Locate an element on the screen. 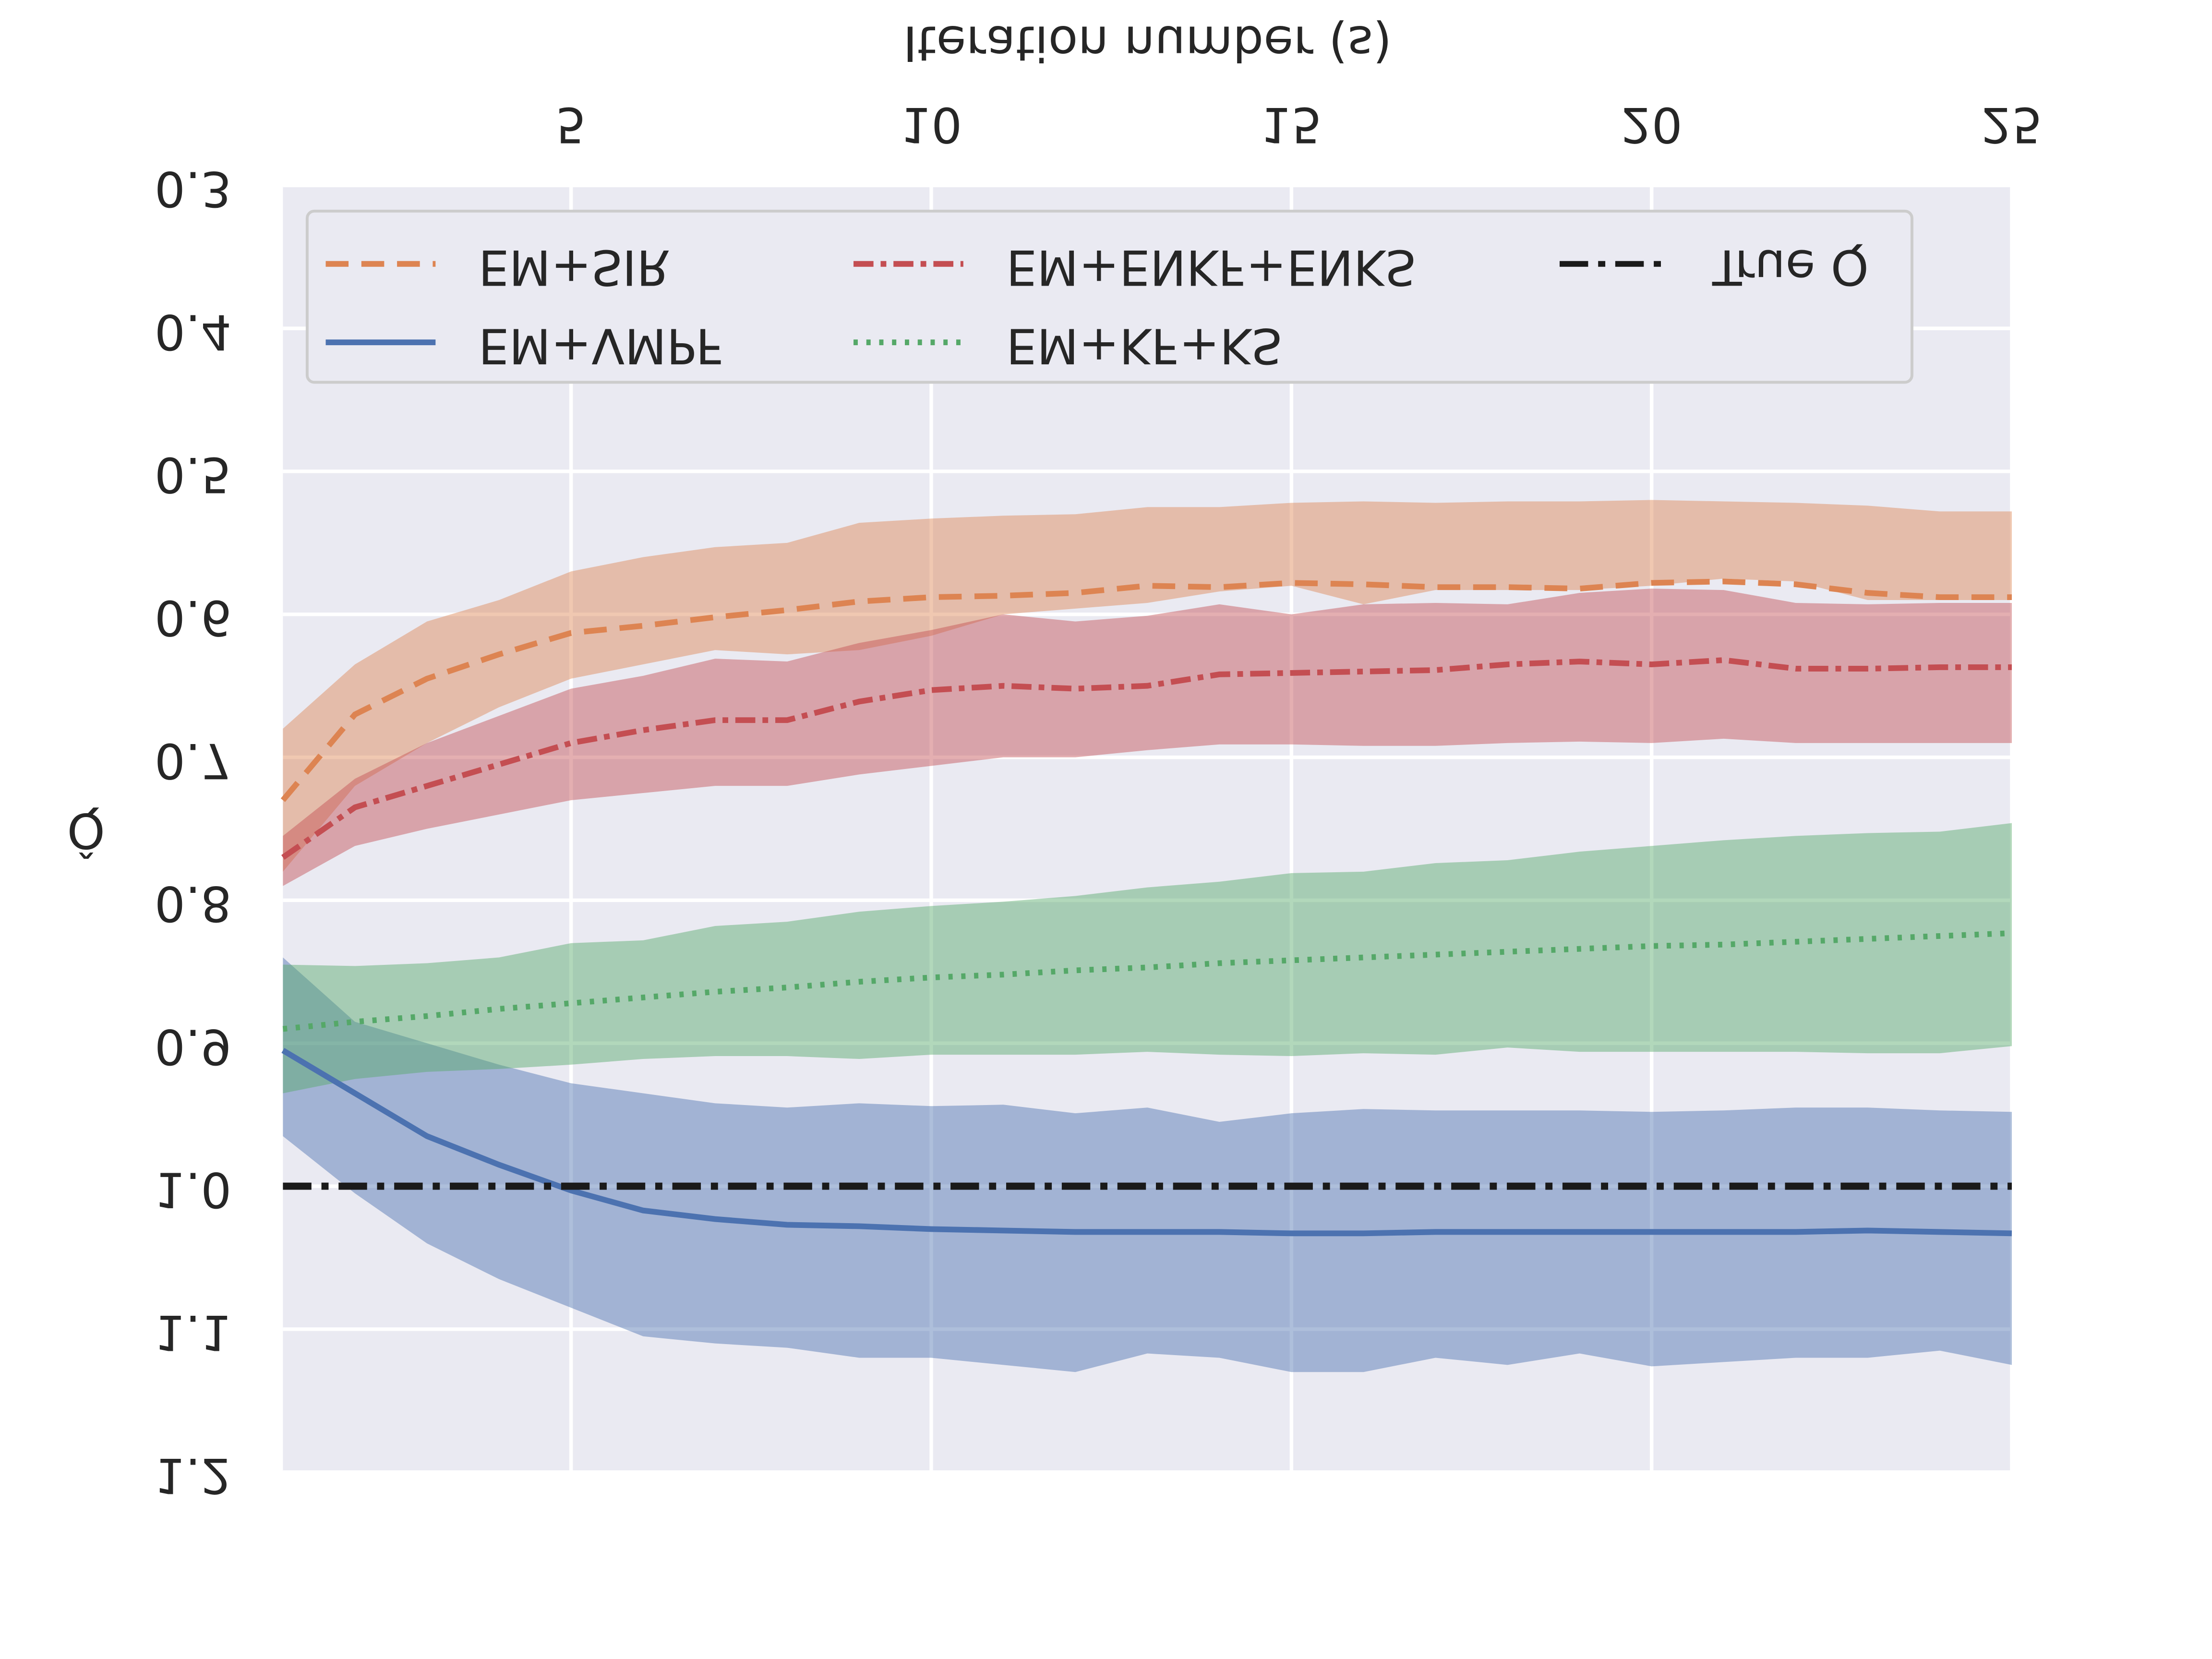  y-tick-label: 0.7 is located at coordinates (193, 761).